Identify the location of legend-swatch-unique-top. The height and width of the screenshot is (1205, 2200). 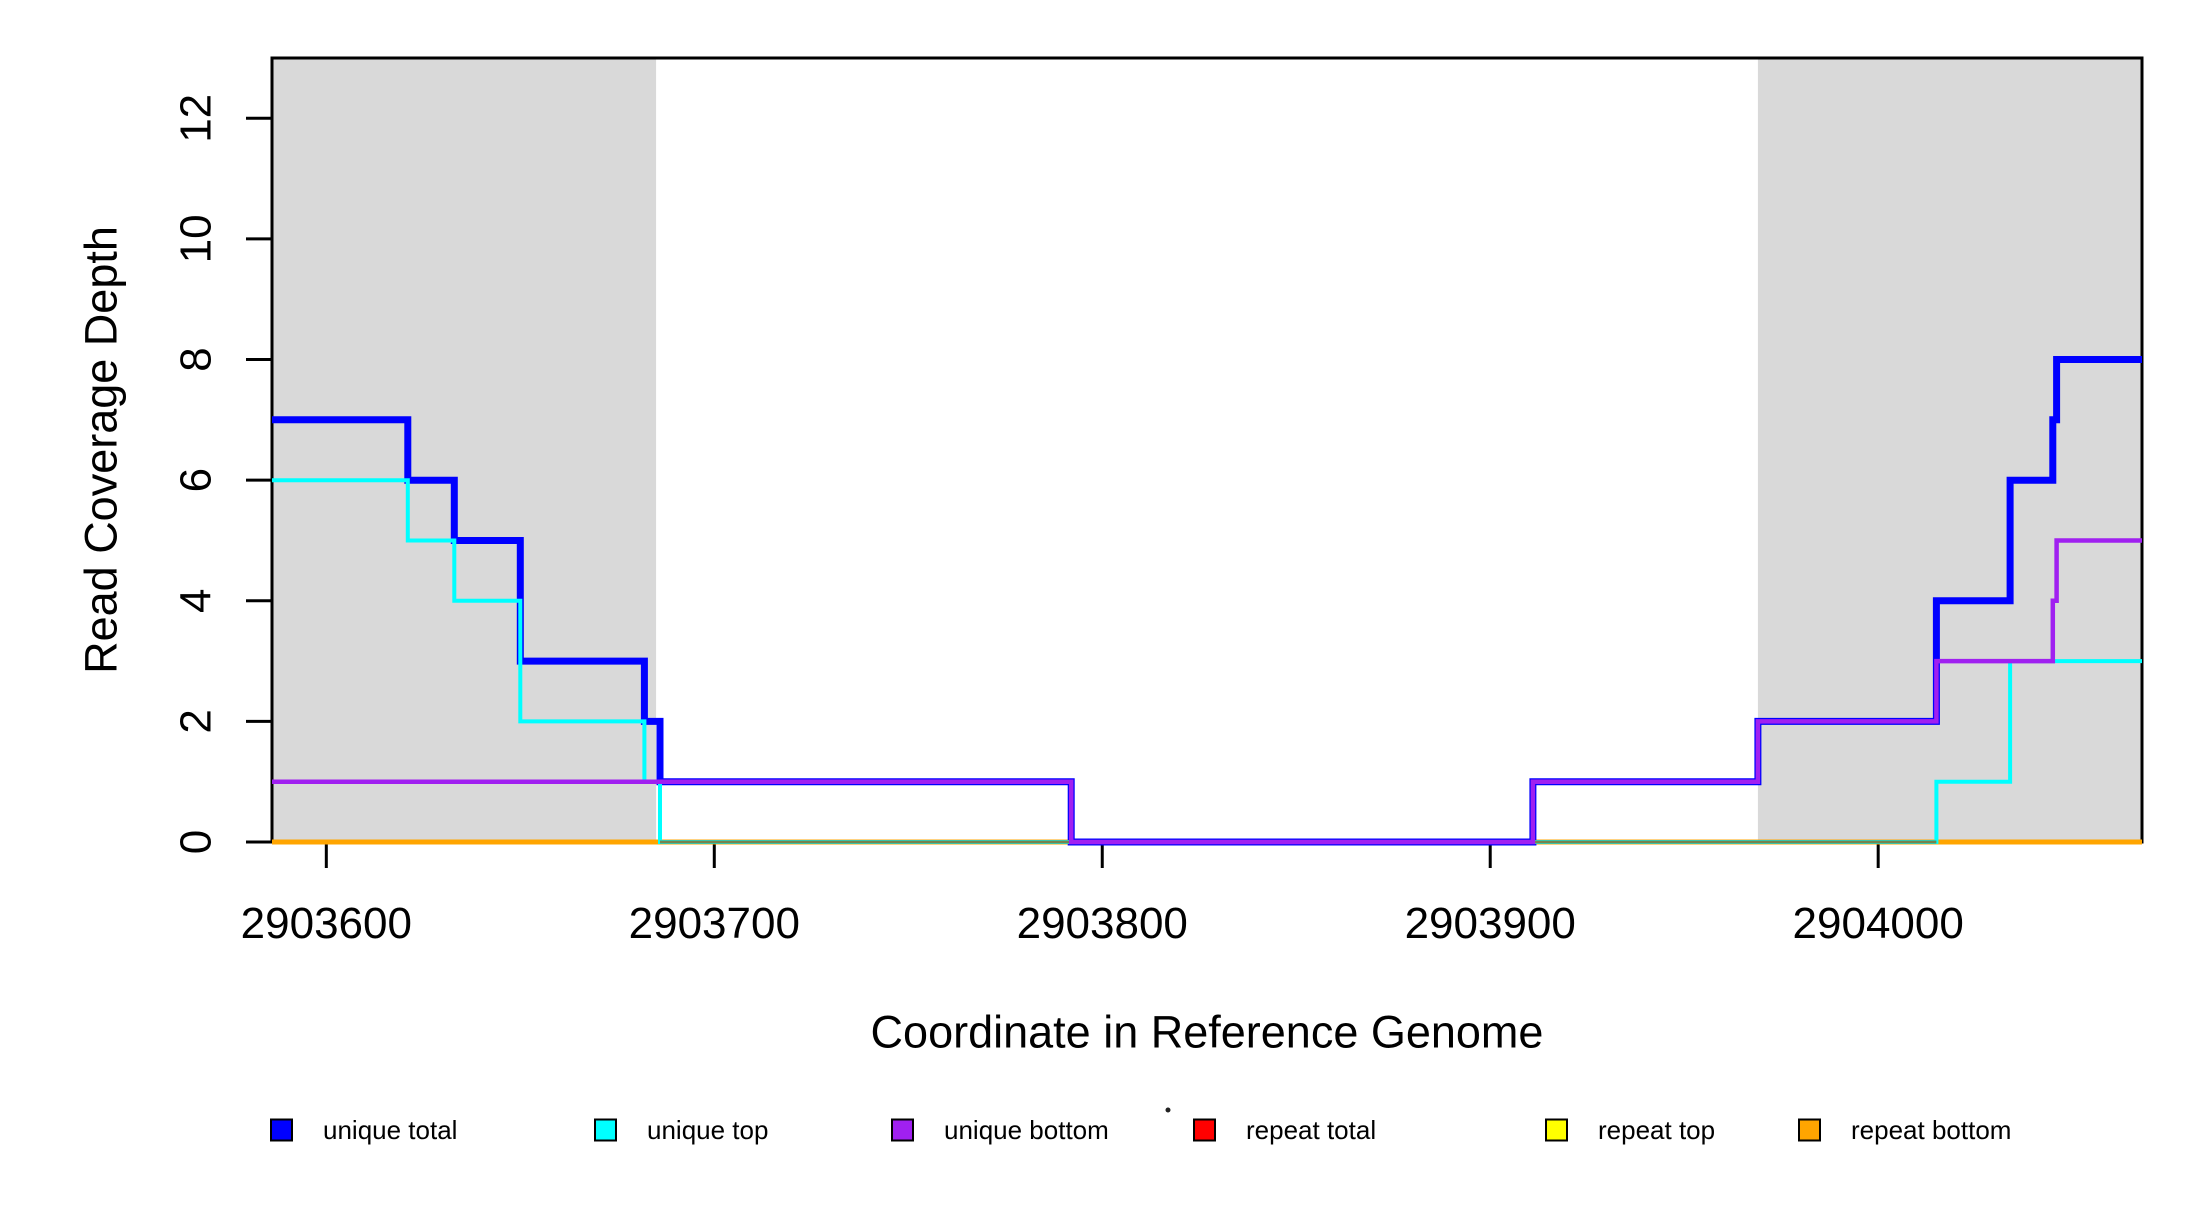
(605, 1130).